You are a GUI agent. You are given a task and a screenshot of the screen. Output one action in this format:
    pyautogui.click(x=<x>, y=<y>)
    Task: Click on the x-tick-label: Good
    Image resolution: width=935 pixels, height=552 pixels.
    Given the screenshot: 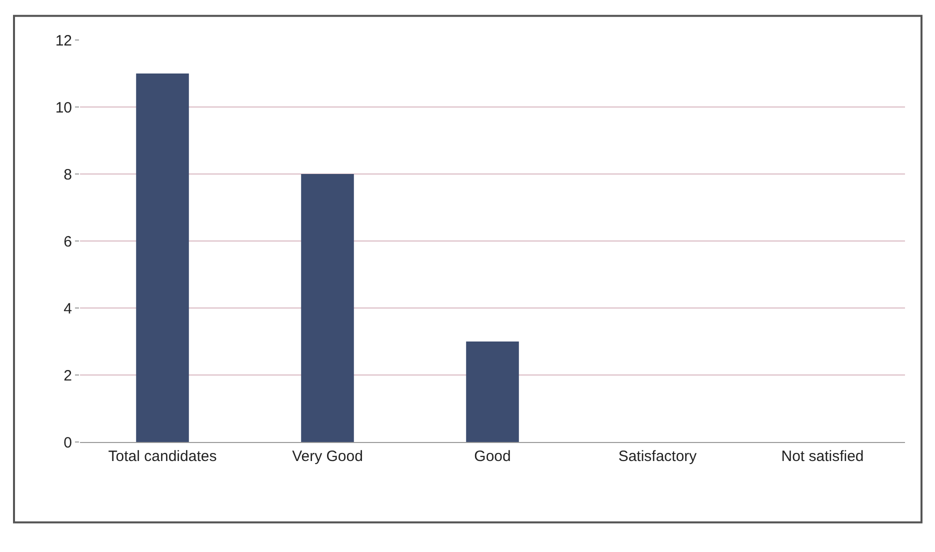 What is the action you would take?
    pyautogui.click(x=492, y=456)
    